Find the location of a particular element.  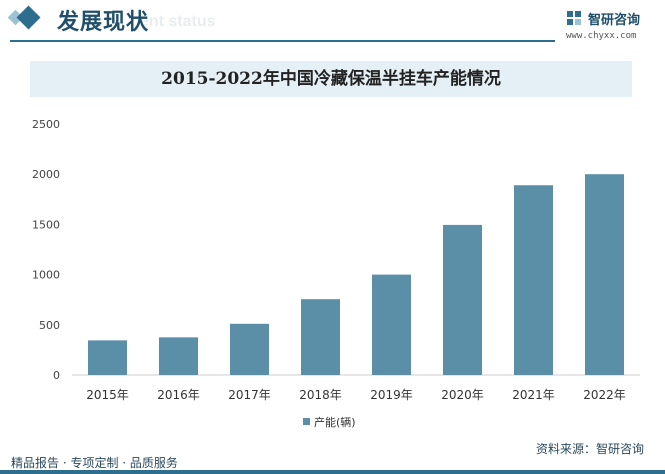

y-tick-label: 0 is located at coordinates (56, 375).